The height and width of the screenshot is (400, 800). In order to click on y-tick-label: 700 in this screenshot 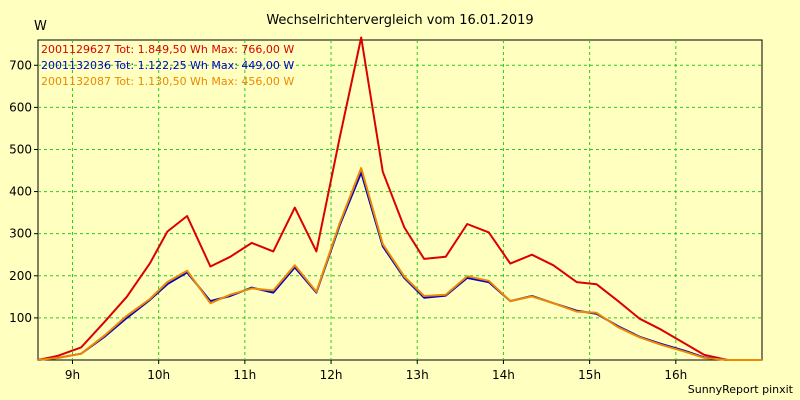, I will do `click(20, 65)`.